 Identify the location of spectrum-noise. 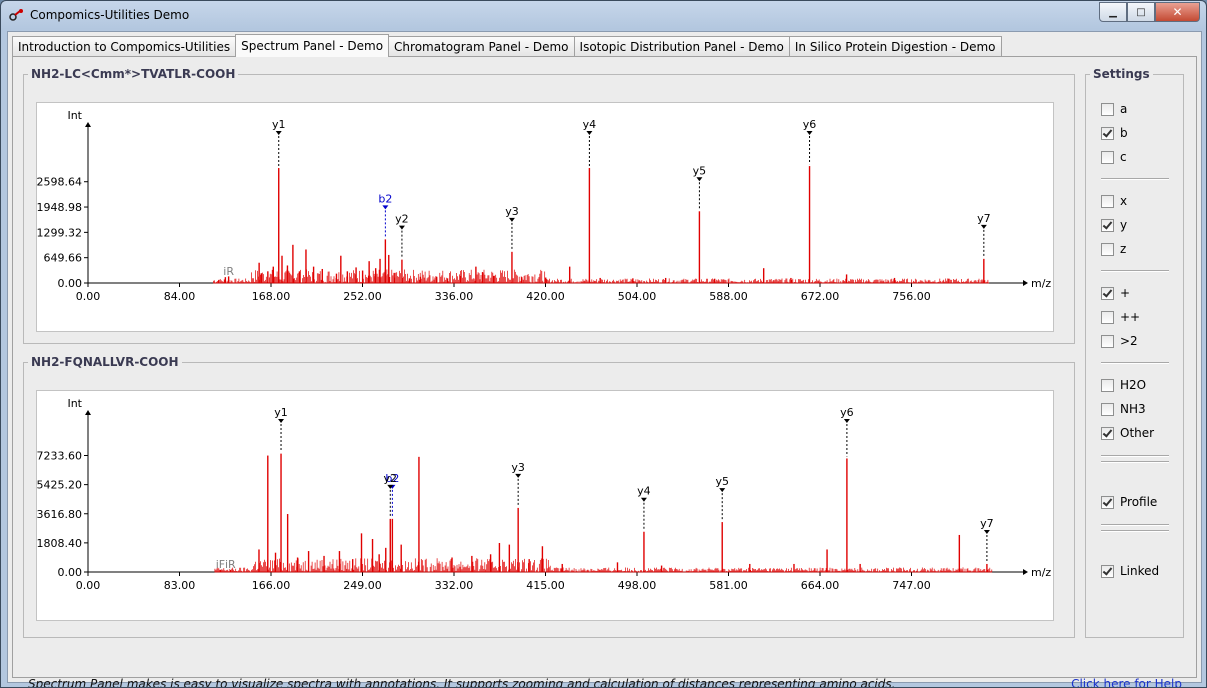
(603, 565).